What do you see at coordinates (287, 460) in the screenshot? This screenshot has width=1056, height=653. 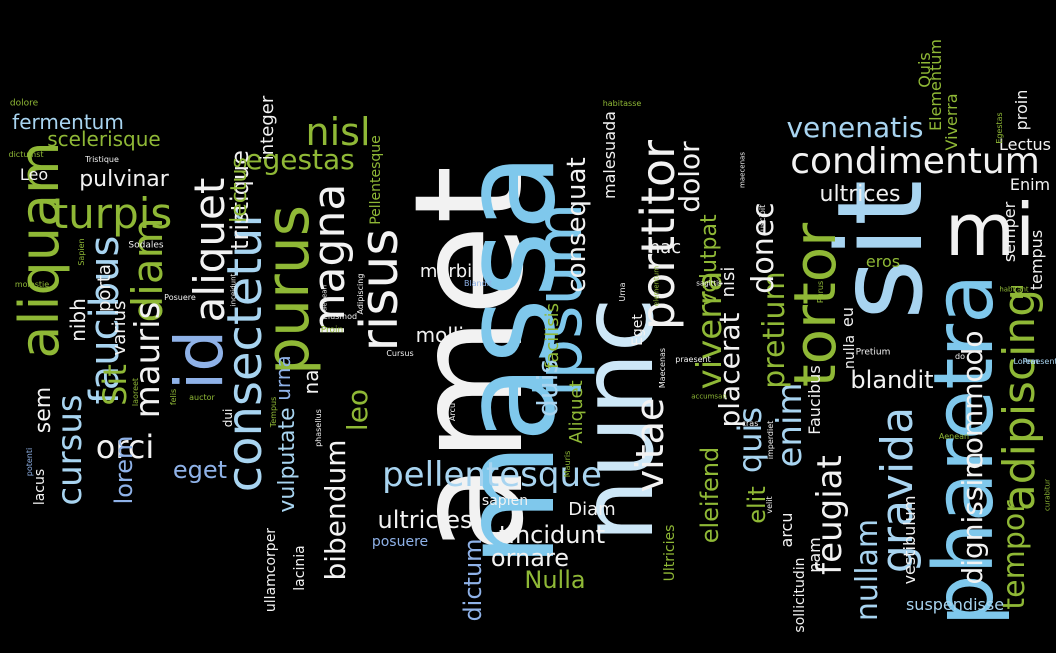 I see `word-vulputate: vulputate` at bounding box center [287, 460].